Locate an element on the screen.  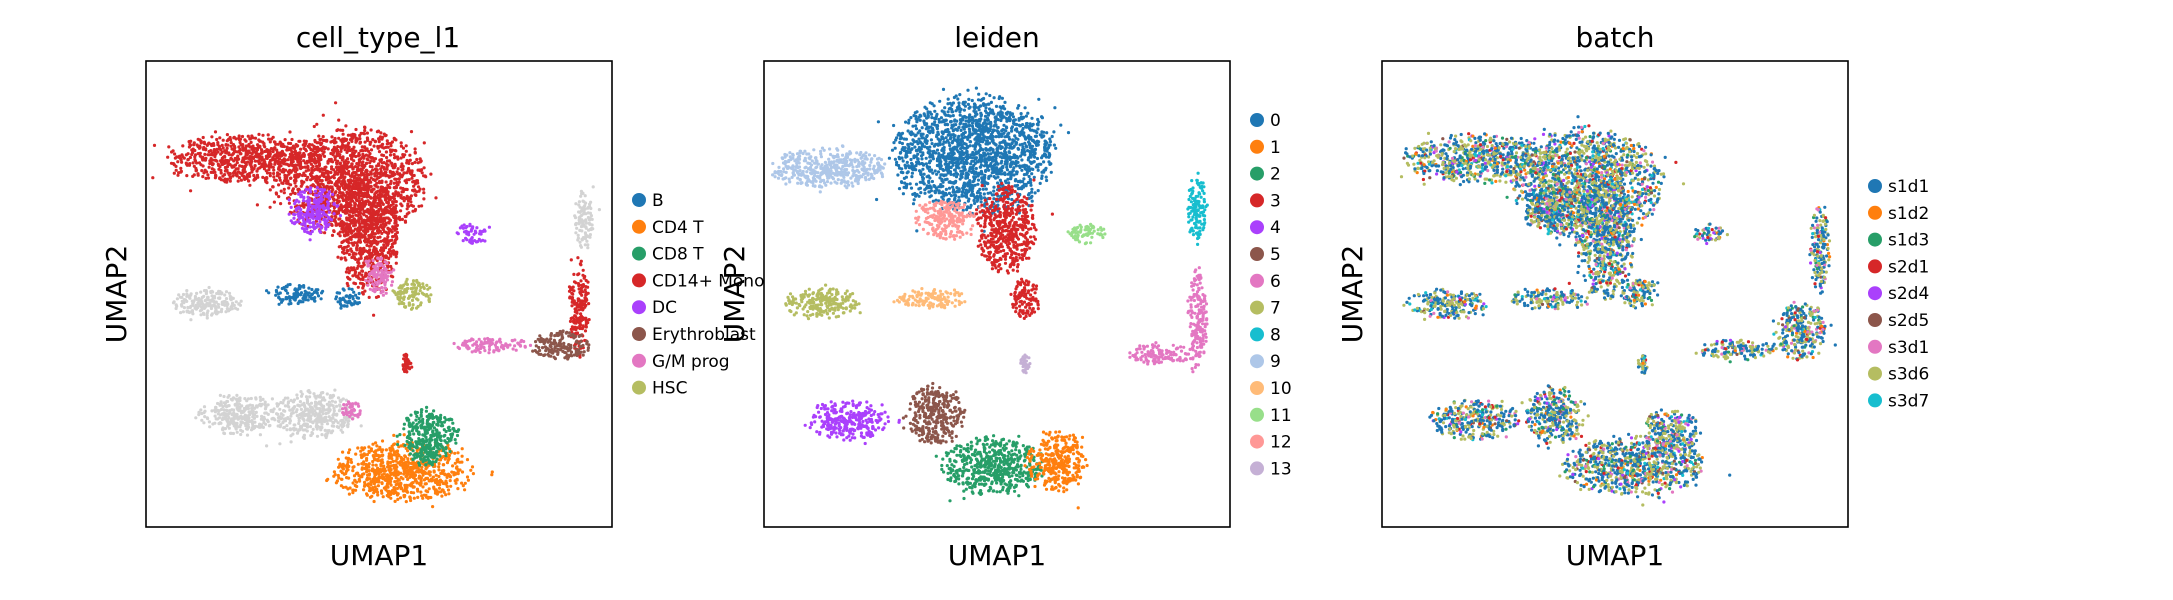
panel-title: cell_type_l1 is located at coordinates (378, 37).